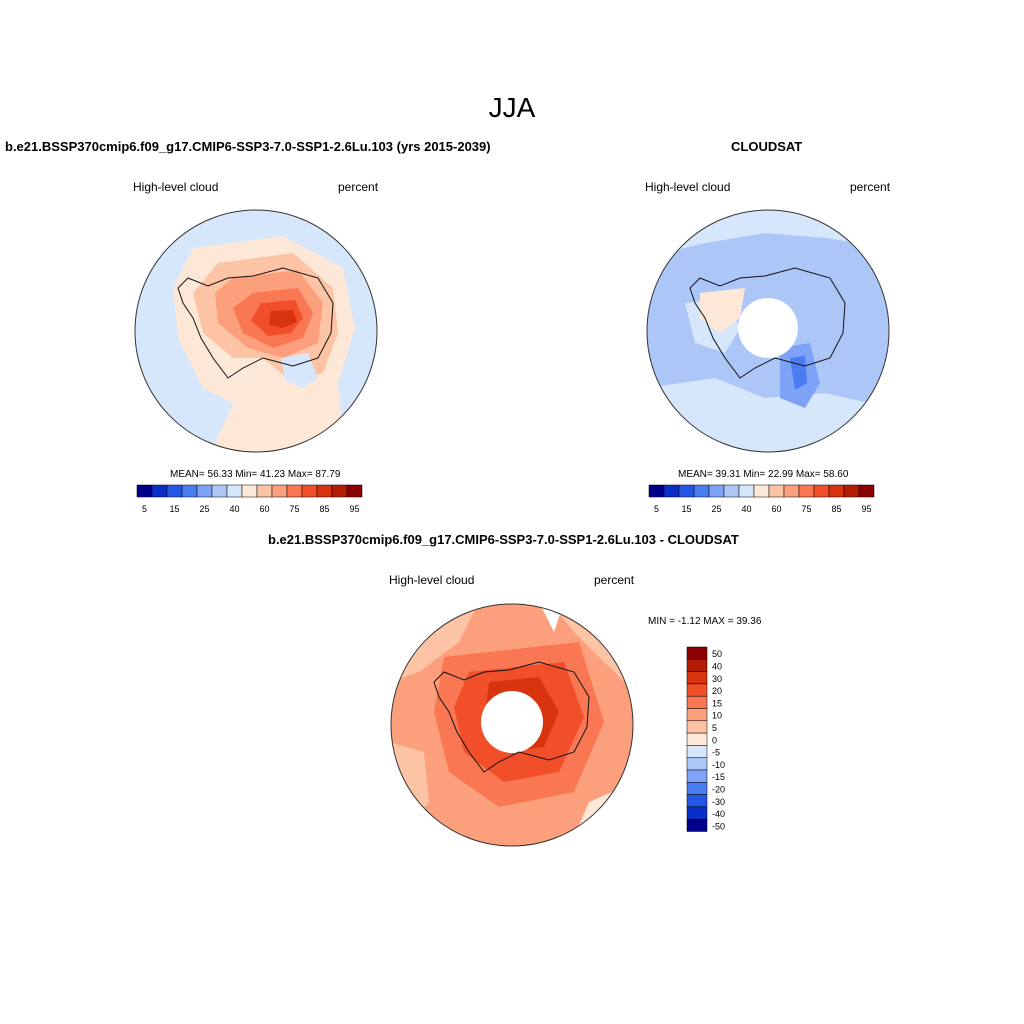  I want to click on model-colorbar-label: 25, so click(204, 509).